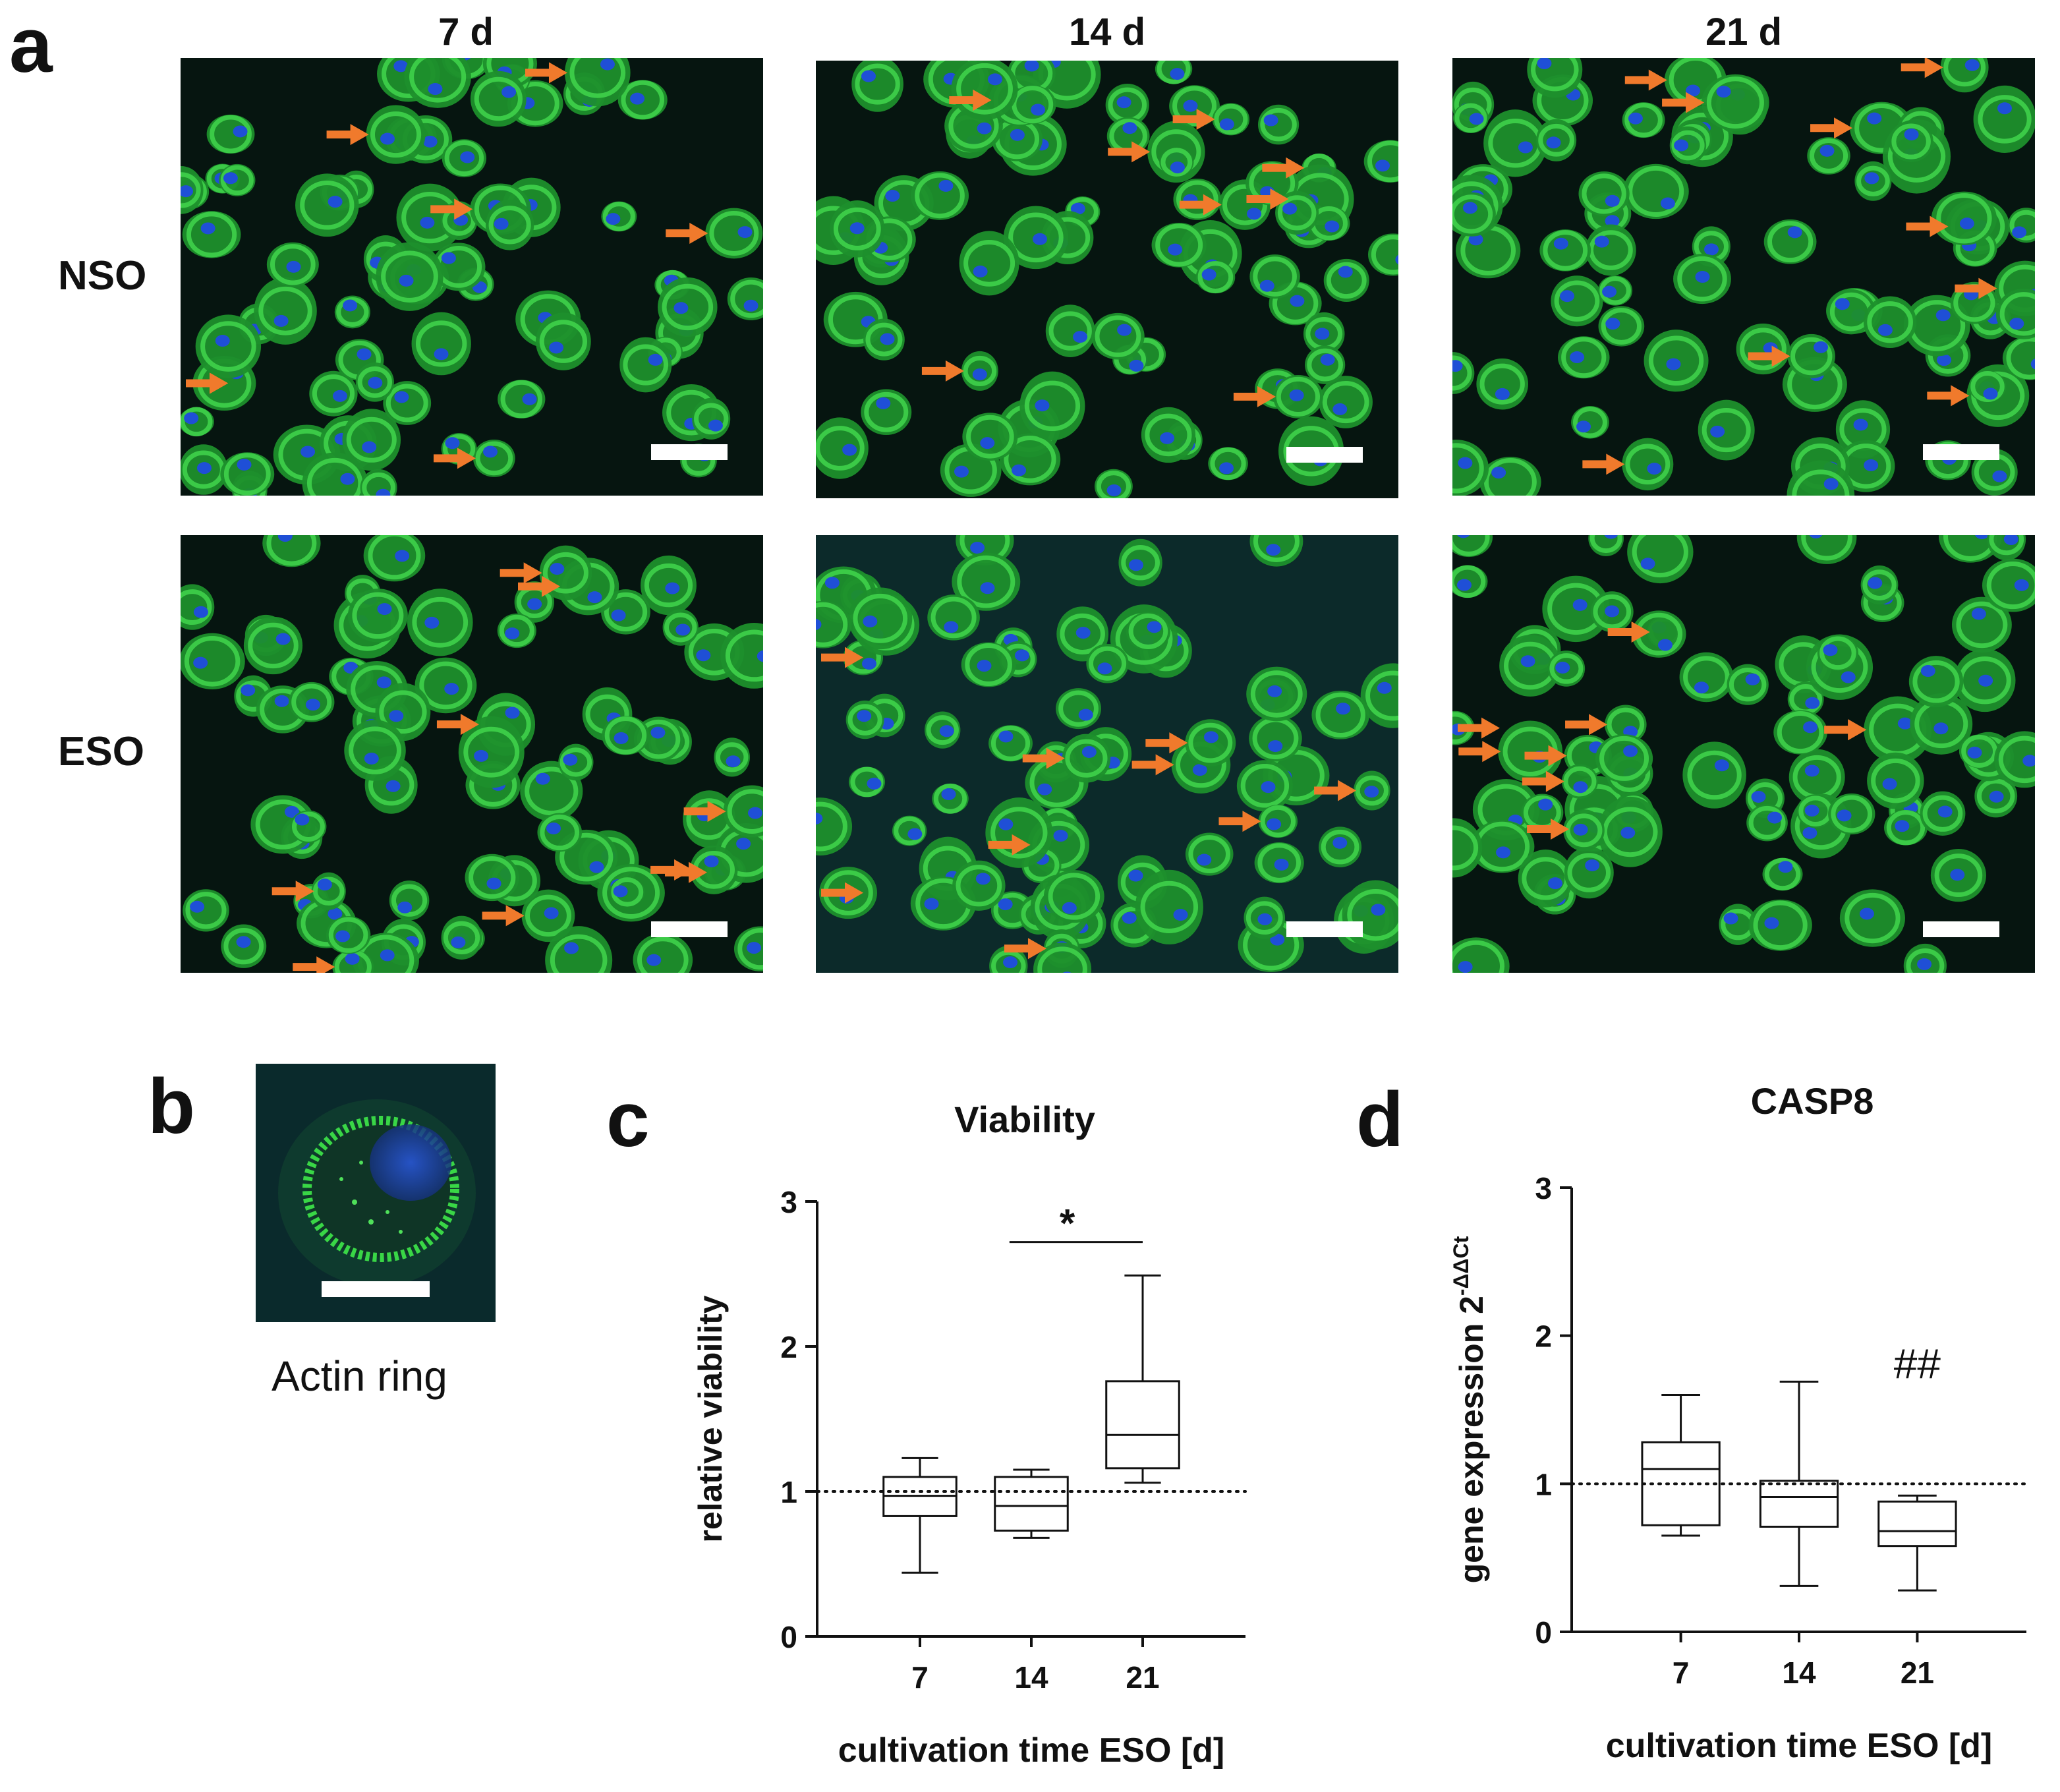 The image size is (2060, 1792). Describe the element at coordinates (1681, 1673) in the screenshot. I see `x-tick-label: 7` at that location.